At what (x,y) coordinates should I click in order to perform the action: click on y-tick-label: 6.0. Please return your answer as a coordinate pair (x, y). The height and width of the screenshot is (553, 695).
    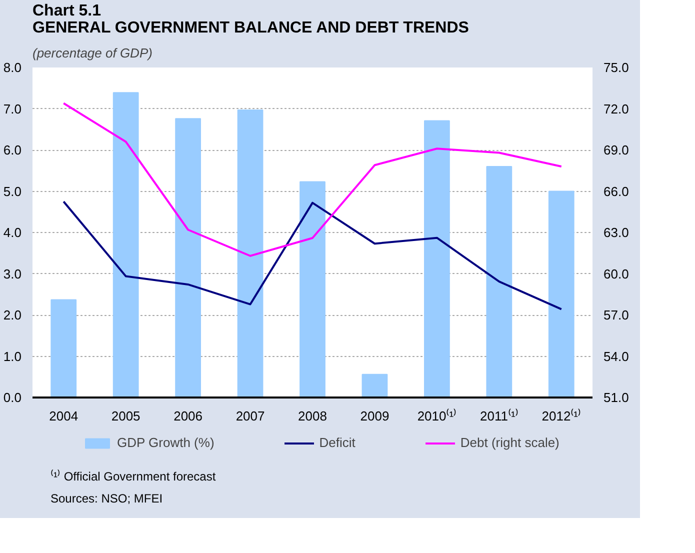
    Looking at the image, I should click on (12, 150).